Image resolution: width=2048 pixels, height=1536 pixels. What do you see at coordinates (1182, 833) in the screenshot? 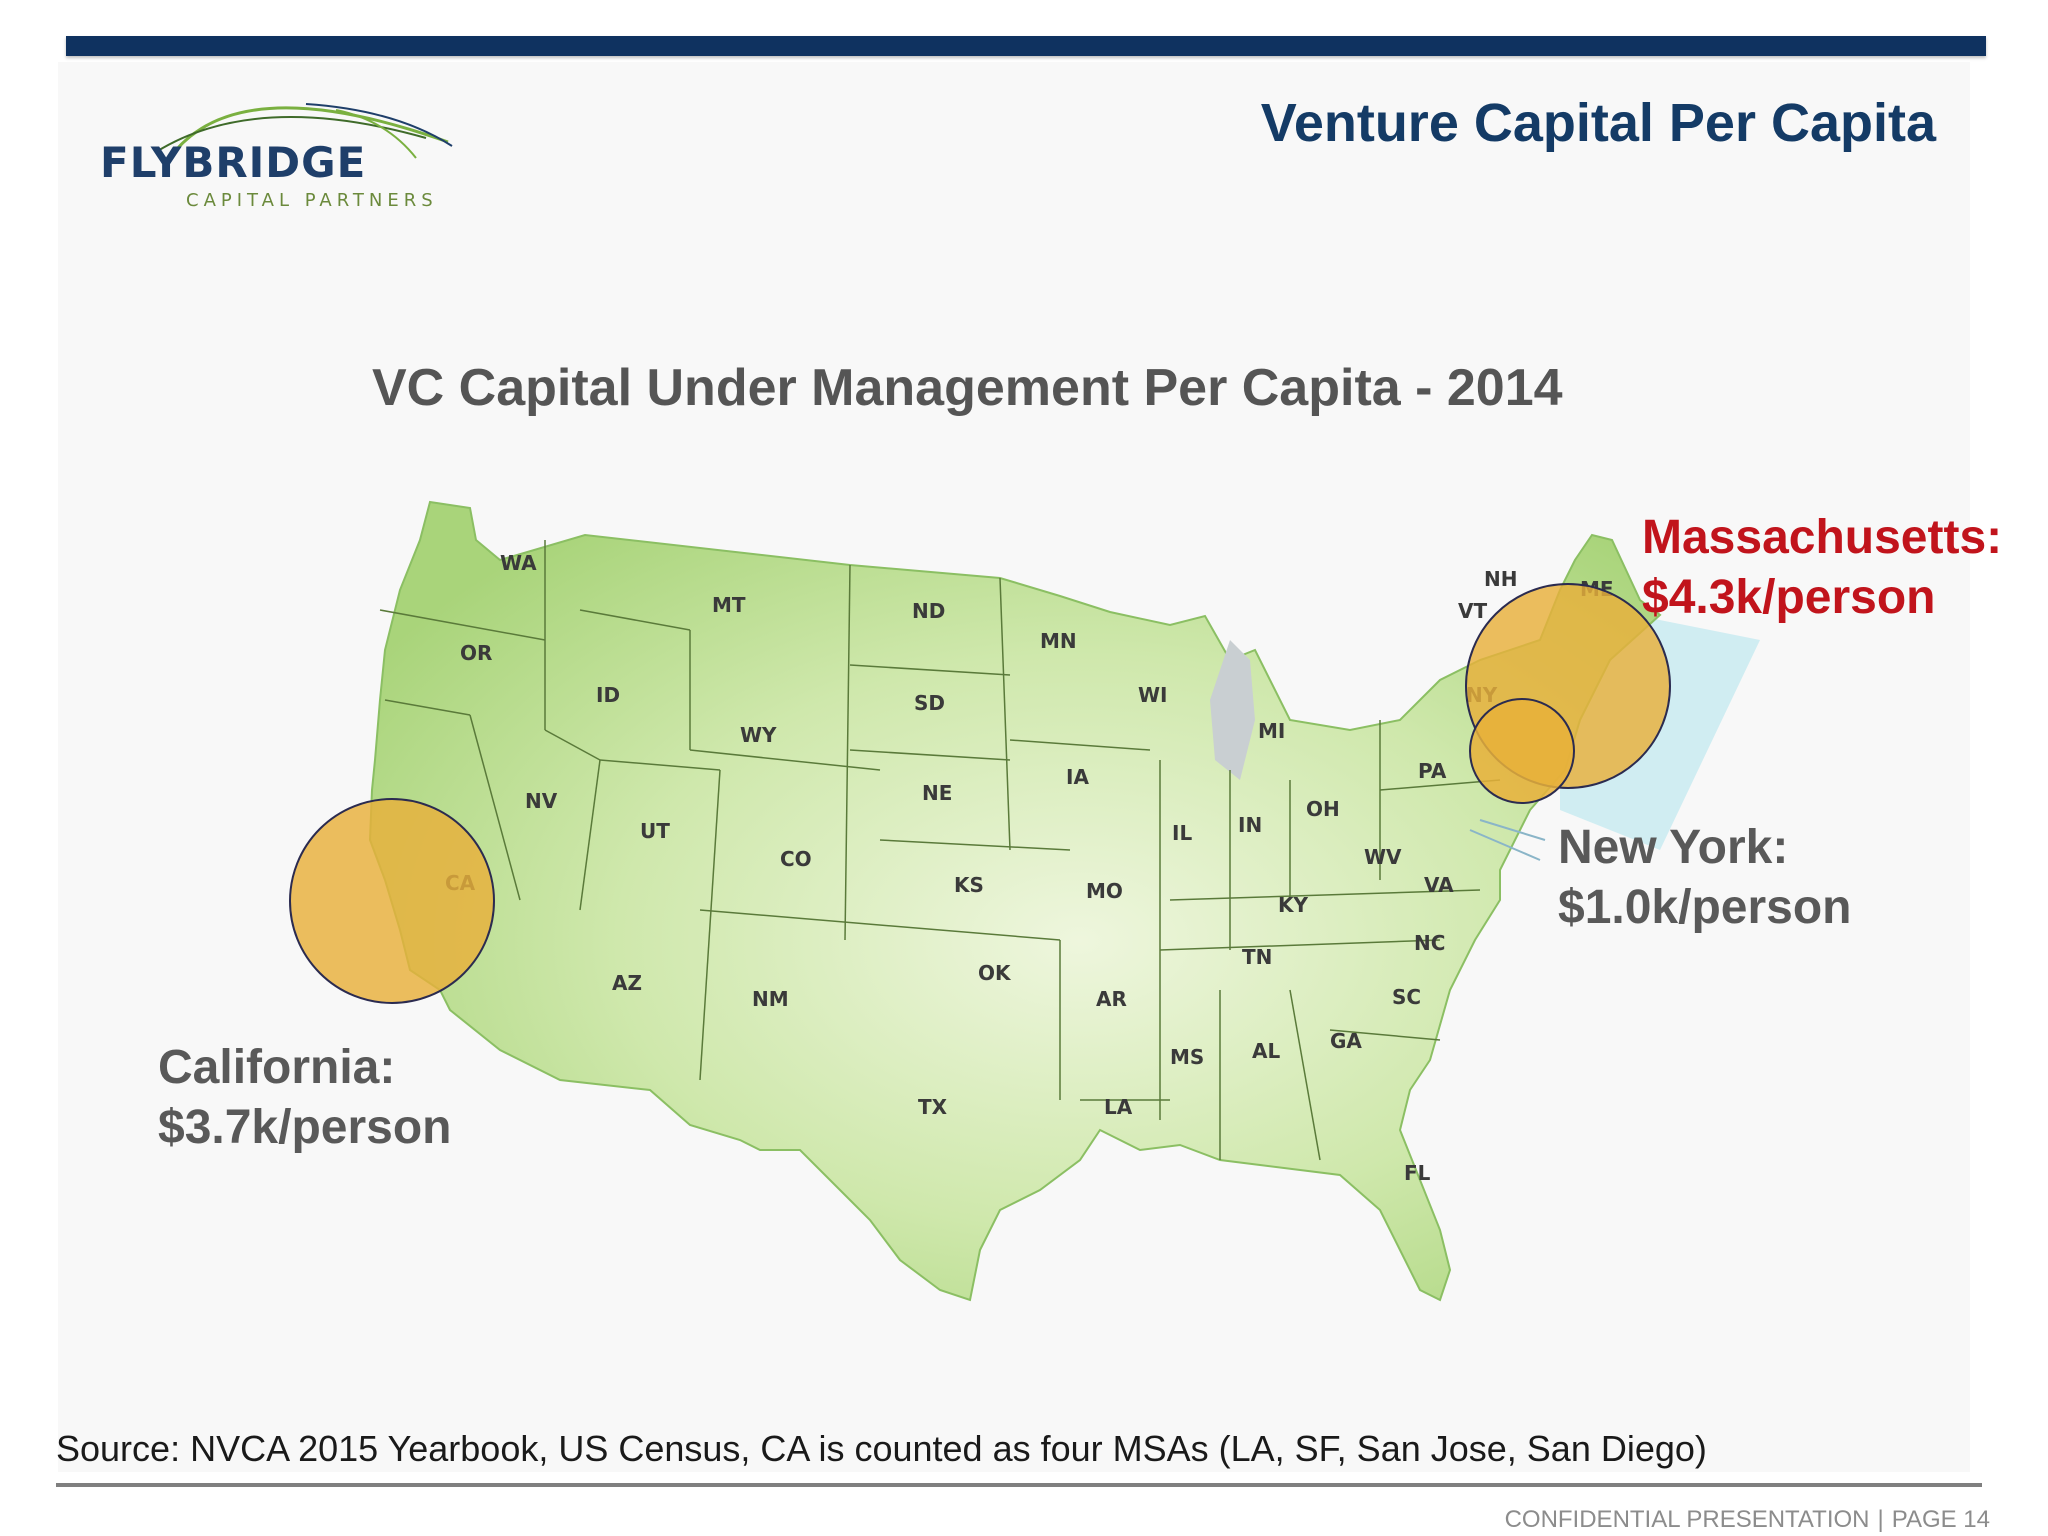
I see `state-label: IL` at bounding box center [1182, 833].